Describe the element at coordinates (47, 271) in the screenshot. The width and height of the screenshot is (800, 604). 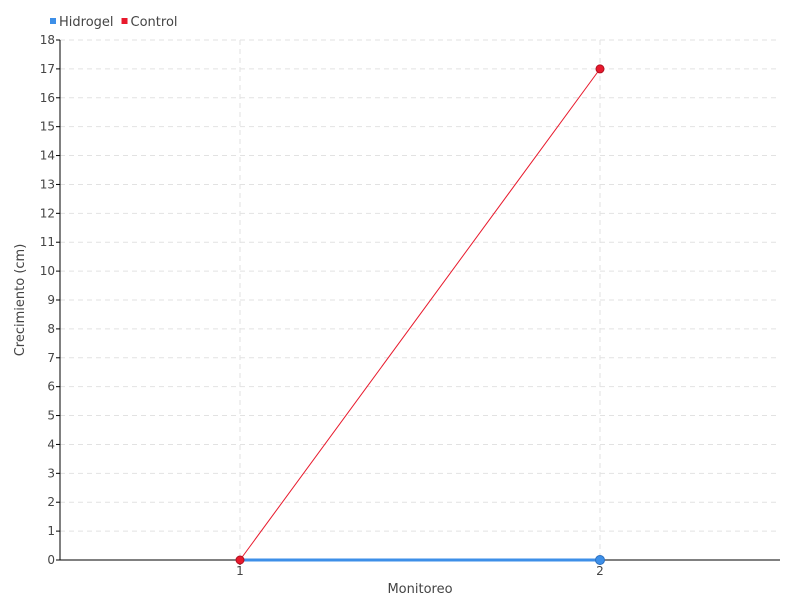
I see `y-tick-label: 10` at that location.